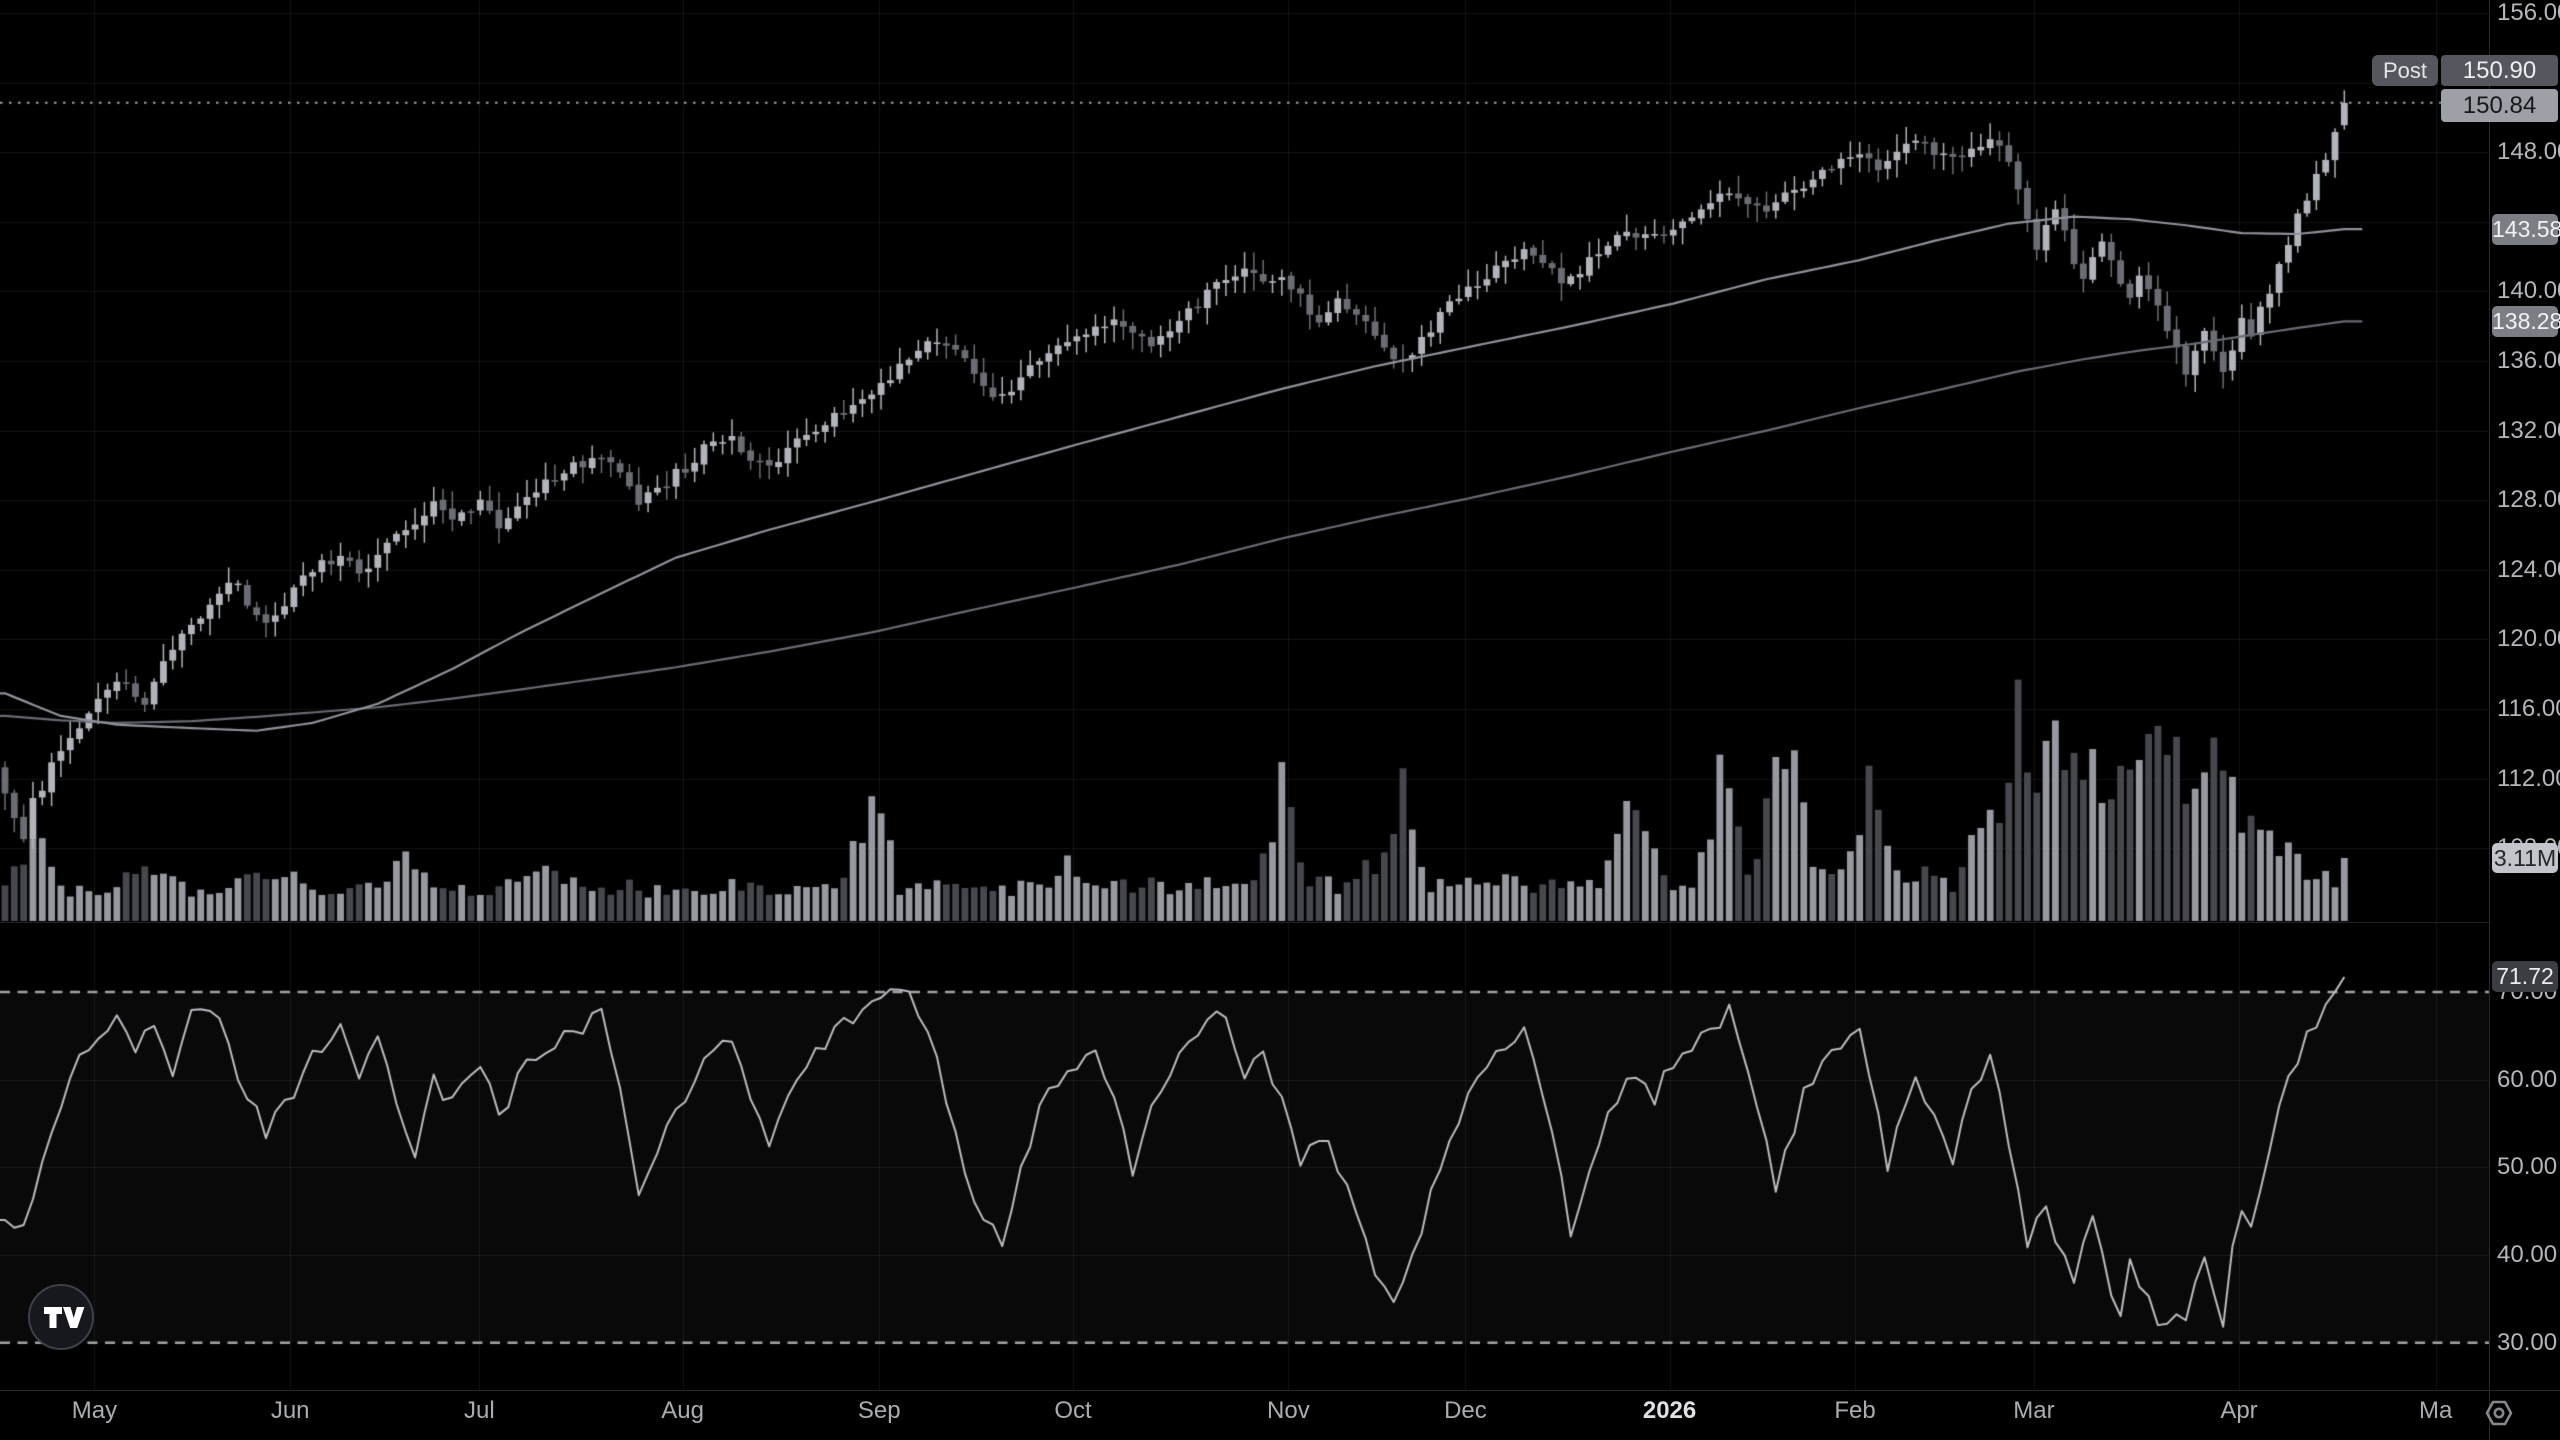  What do you see at coordinates (1465, 1410) in the screenshot?
I see `time-tick-Dec: Dec` at bounding box center [1465, 1410].